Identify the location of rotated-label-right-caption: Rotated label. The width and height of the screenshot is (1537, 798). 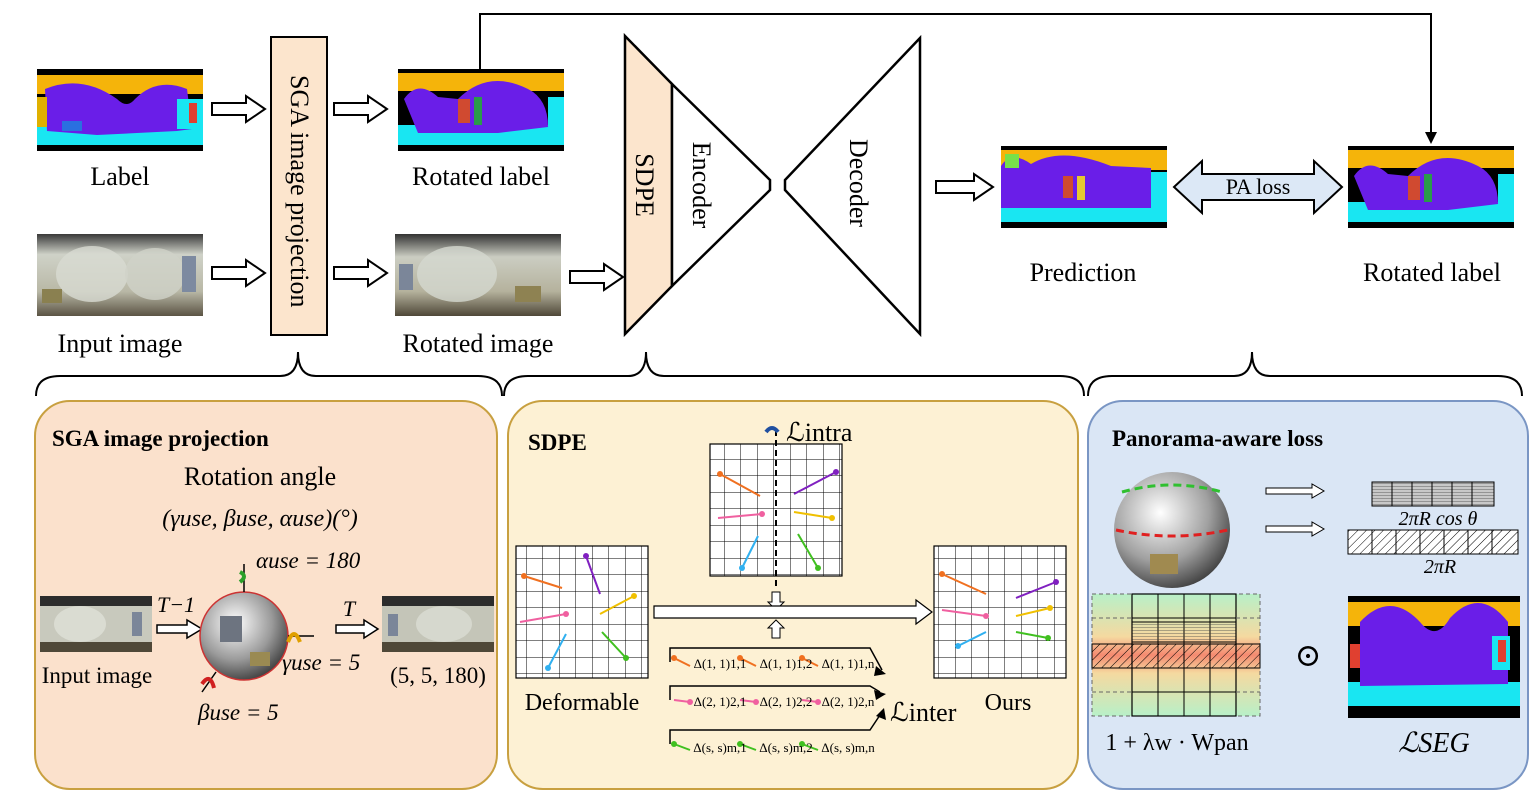
(1432, 272).